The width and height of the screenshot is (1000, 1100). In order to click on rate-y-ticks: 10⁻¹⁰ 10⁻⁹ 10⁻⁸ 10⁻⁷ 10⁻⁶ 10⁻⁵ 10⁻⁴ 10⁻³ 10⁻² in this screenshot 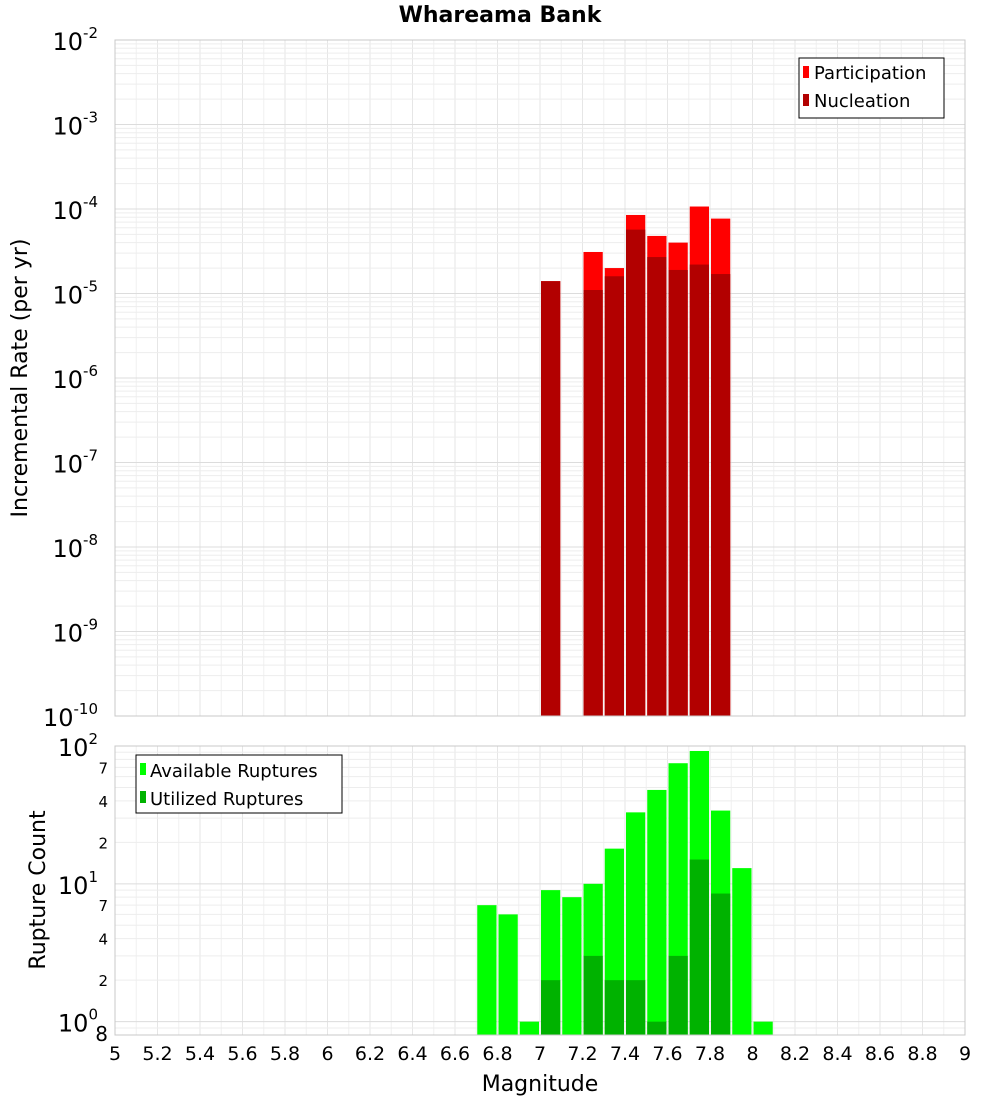, I will do `click(70, 378)`.